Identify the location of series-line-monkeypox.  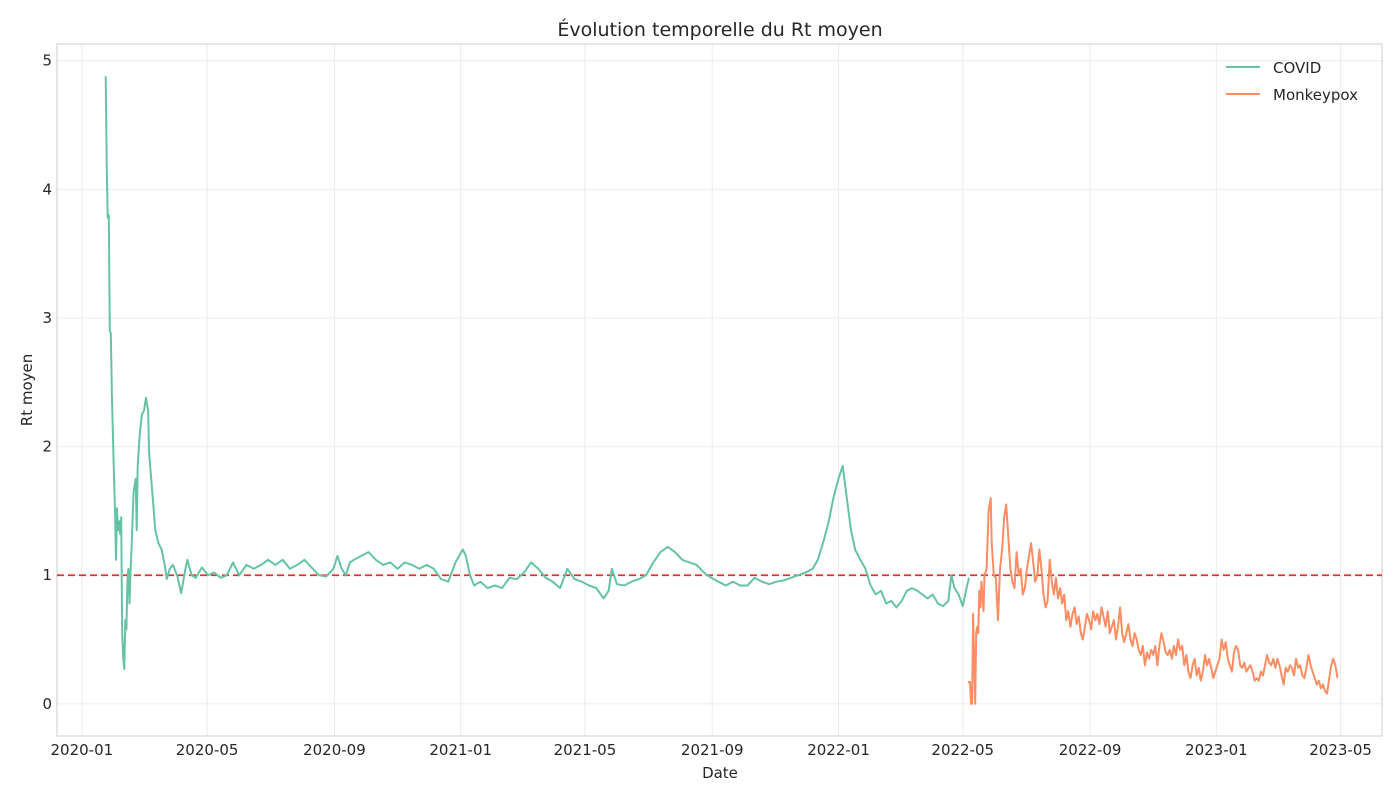
(1153, 601).